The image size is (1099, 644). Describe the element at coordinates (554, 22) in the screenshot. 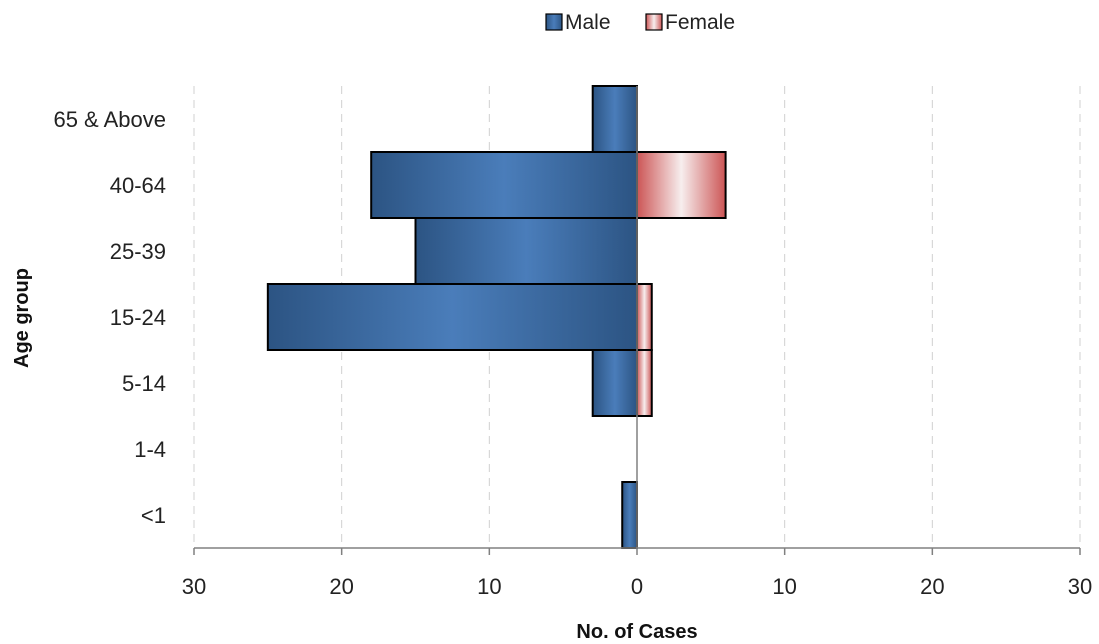

I see `legend-swatch-male` at that location.